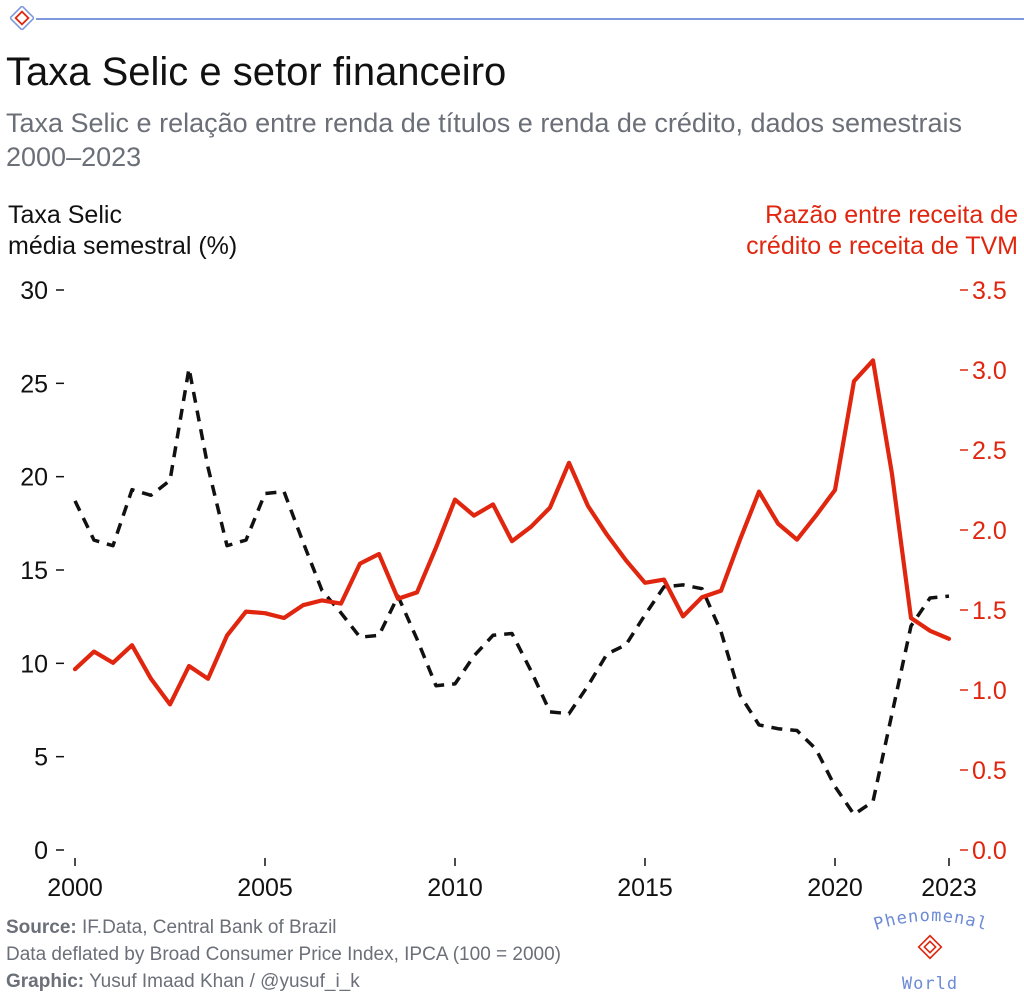  What do you see at coordinates (882, 246) in the screenshot?
I see `right-axis-label-line2: crédito e receita de TVM` at bounding box center [882, 246].